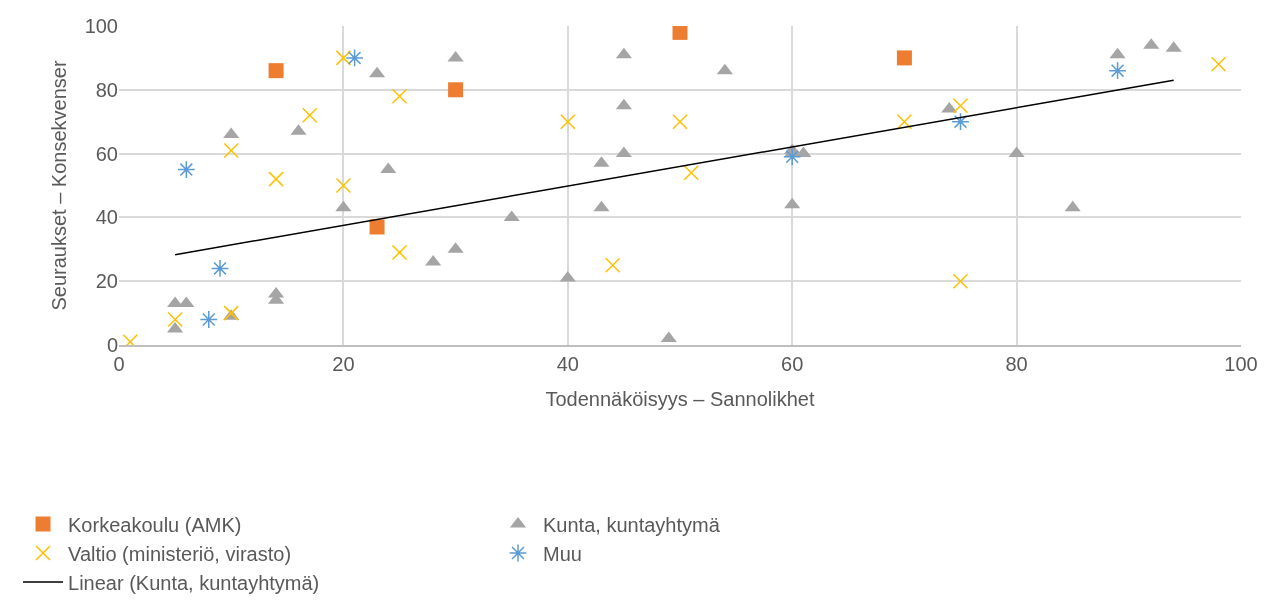  I want to click on y-tick-label: 0, so click(112, 345).